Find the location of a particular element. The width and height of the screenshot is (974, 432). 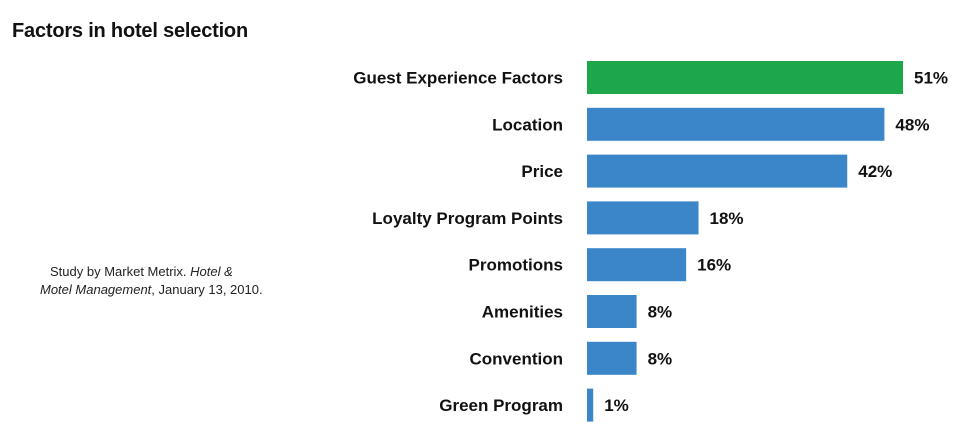

source-line-2: Motel Management, January 13, 2010. is located at coordinates (170, 290).